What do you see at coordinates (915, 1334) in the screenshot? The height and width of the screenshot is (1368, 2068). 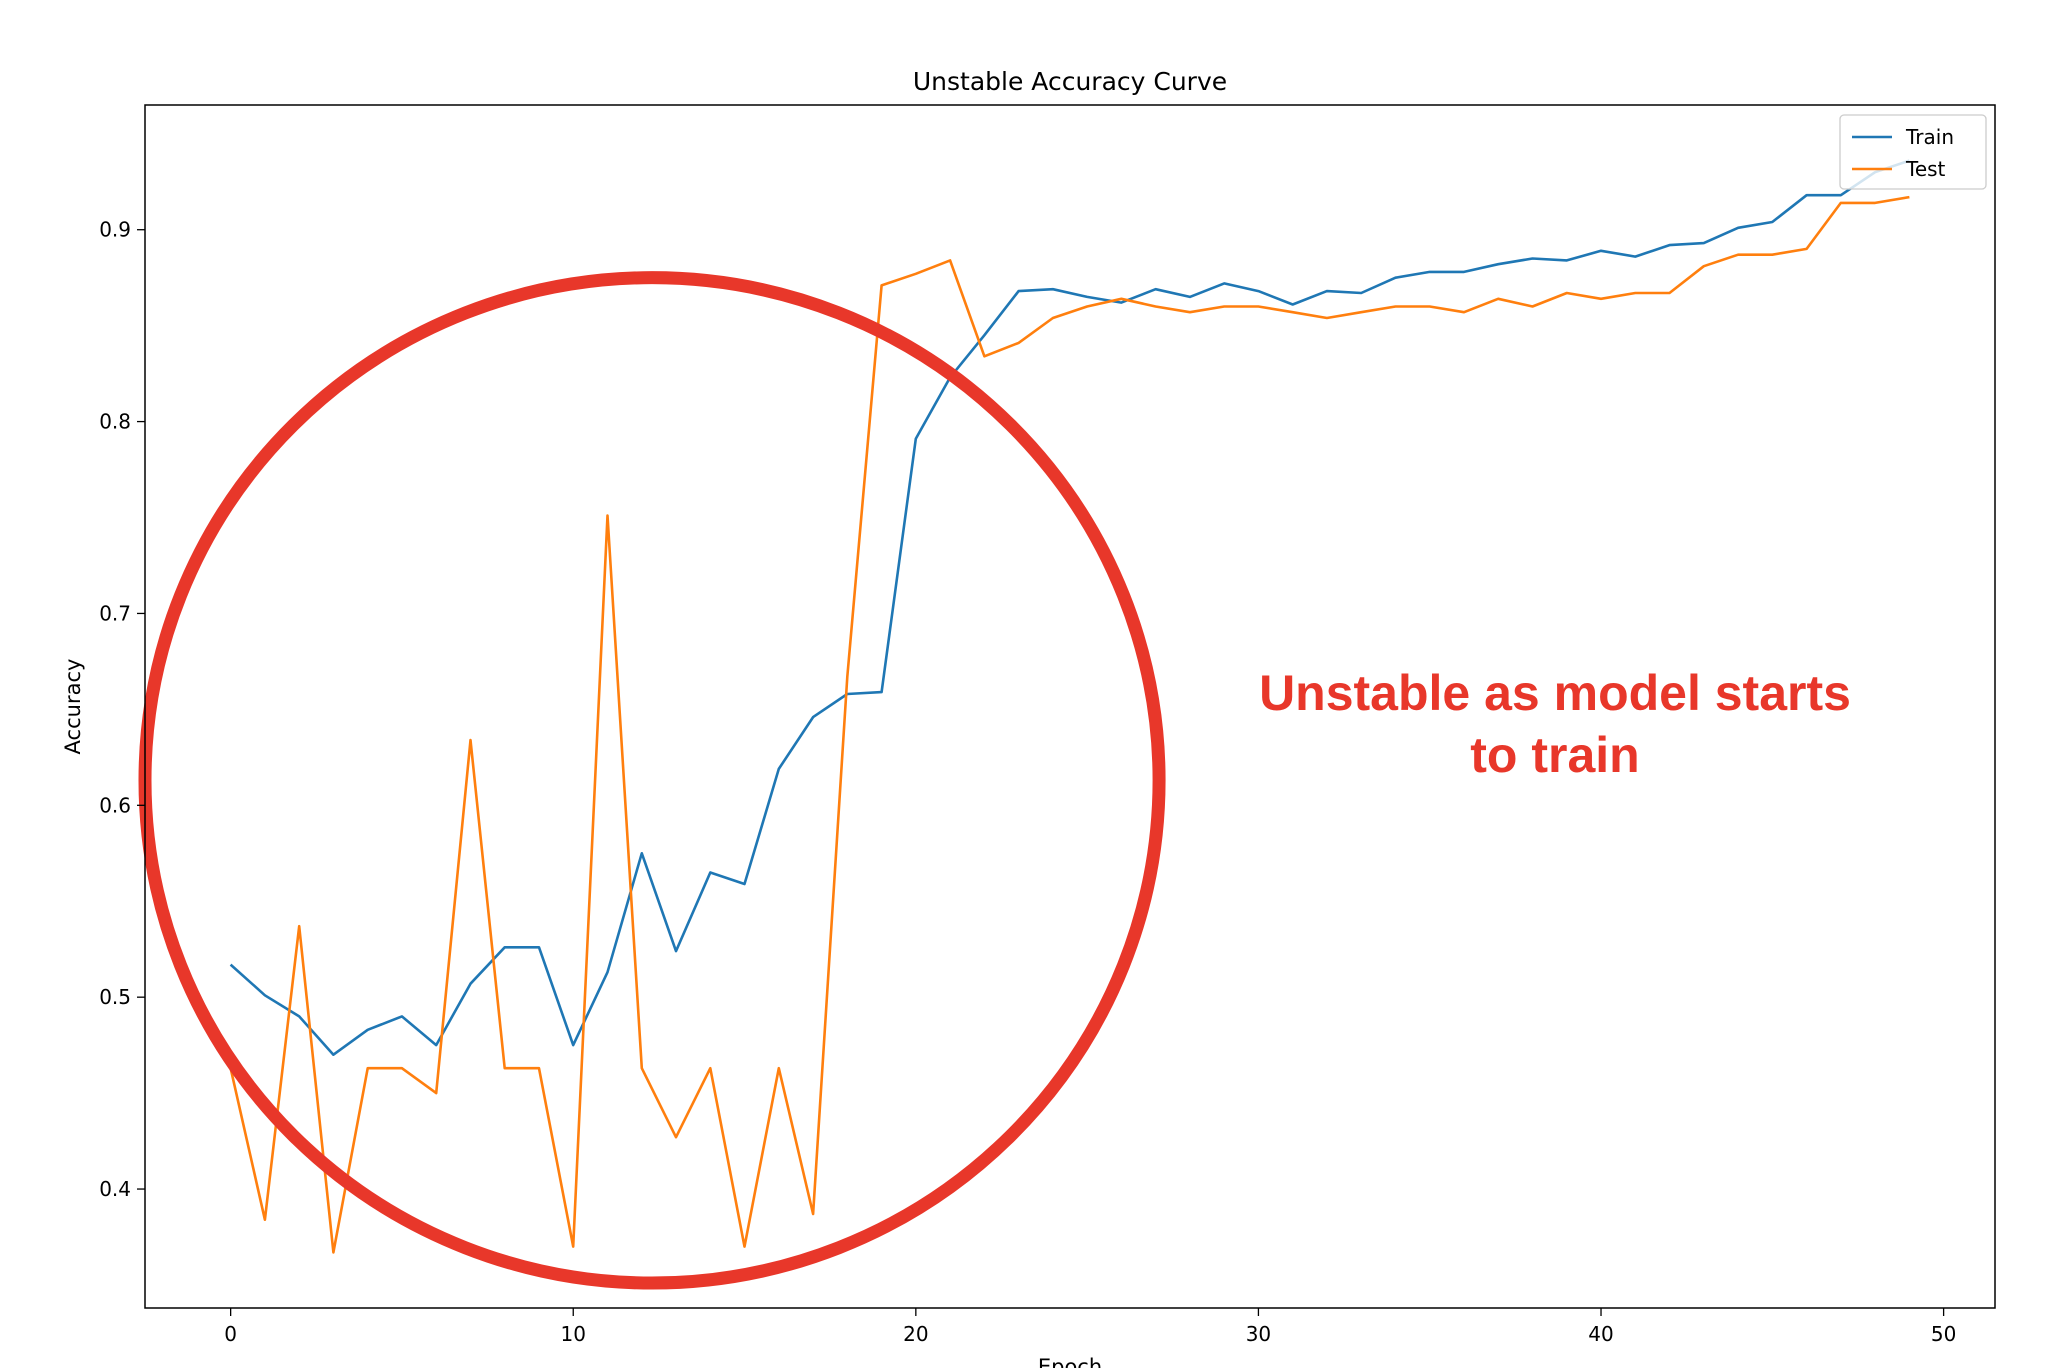 I see `x-tick-label: 20` at bounding box center [915, 1334].